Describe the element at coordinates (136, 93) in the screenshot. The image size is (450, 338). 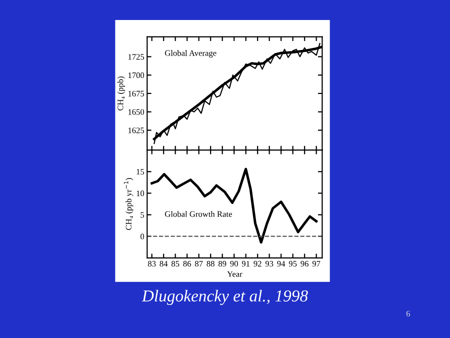
I see `y-tick-label: 1675` at that location.